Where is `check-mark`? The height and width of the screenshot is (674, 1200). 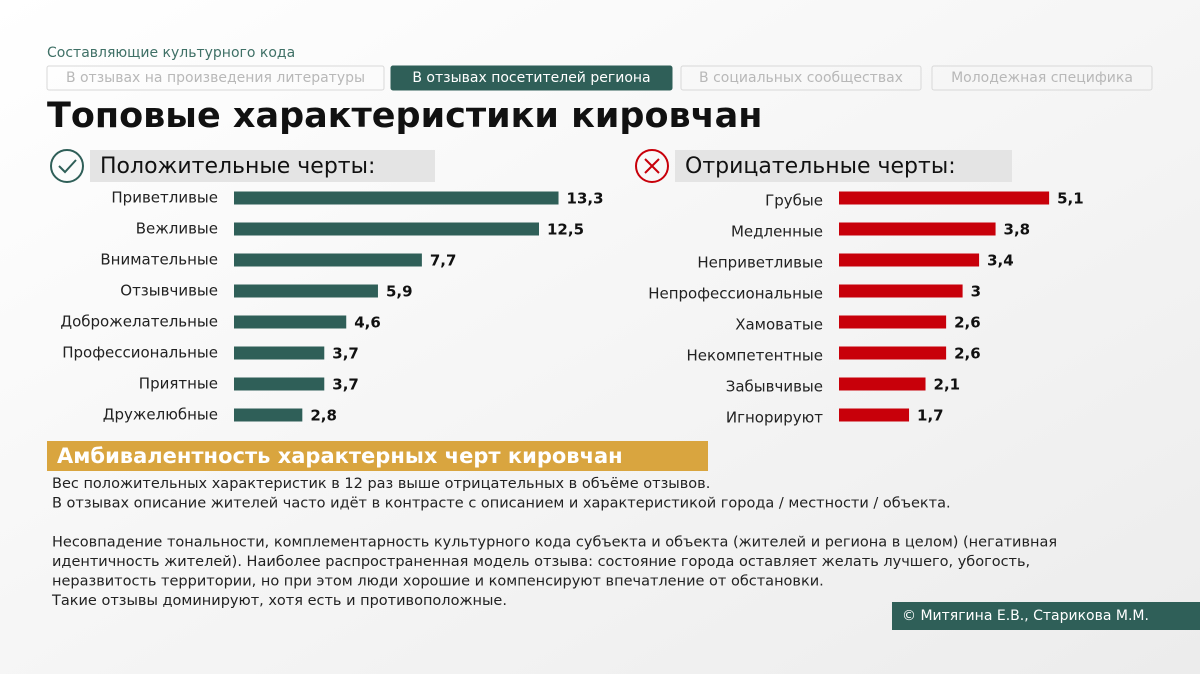 check-mark is located at coordinates (67, 166).